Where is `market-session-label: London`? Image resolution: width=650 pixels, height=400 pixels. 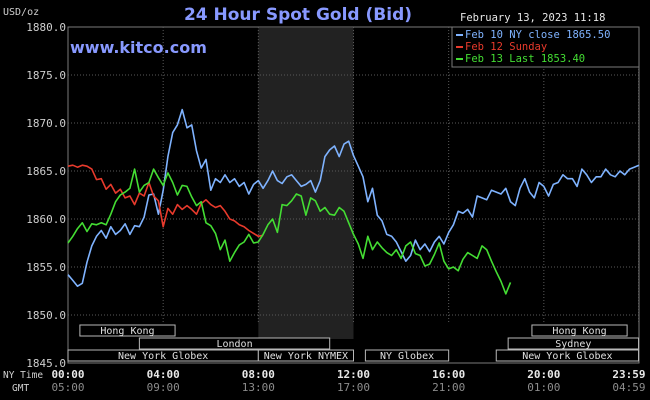
market-session-label: London is located at coordinates (234, 344).